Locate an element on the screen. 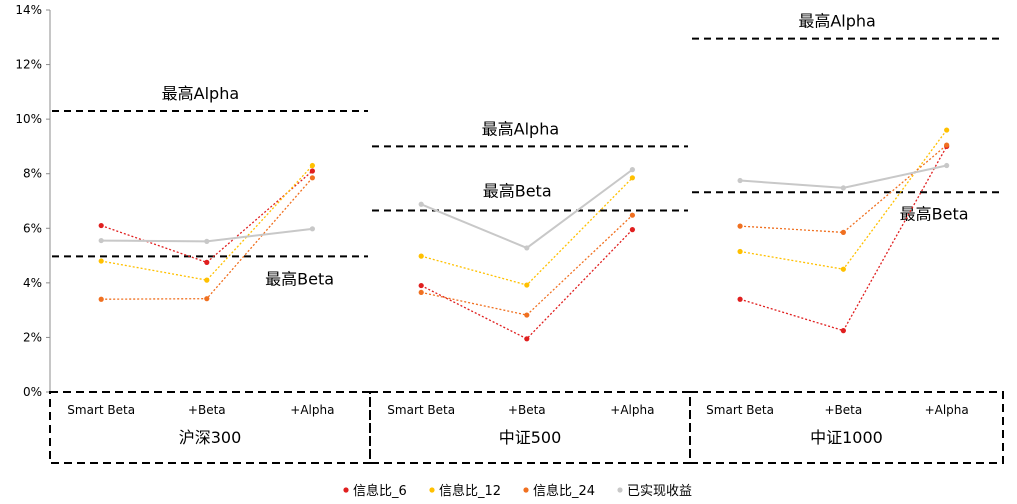  axes: 0% 2% 4% 6% 8% 10% 12% 14% is located at coordinates (33, 201).